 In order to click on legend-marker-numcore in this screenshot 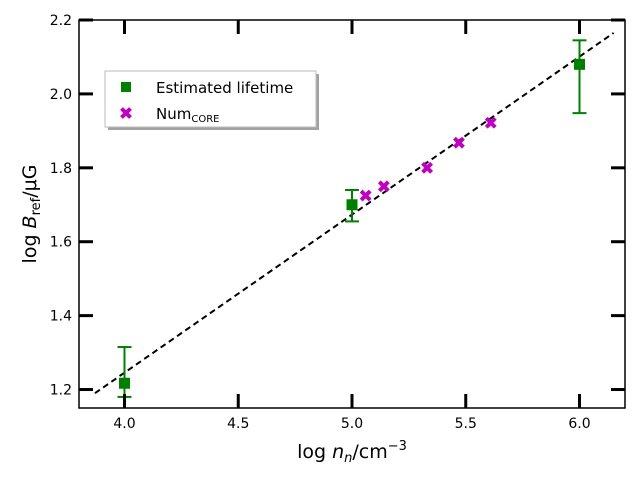, I will do `click(126, 113)`.